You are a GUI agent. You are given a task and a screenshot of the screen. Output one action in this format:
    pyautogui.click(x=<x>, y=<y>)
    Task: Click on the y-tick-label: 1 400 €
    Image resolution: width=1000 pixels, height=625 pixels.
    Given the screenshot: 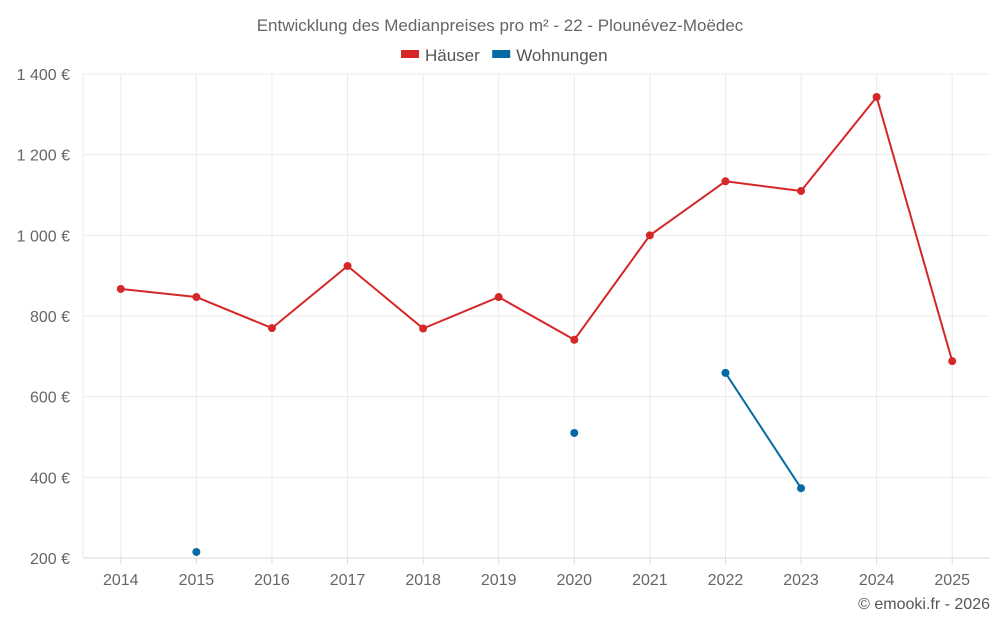 What is the action you would take?
    pyautogui.click(x=43, y=75)
    